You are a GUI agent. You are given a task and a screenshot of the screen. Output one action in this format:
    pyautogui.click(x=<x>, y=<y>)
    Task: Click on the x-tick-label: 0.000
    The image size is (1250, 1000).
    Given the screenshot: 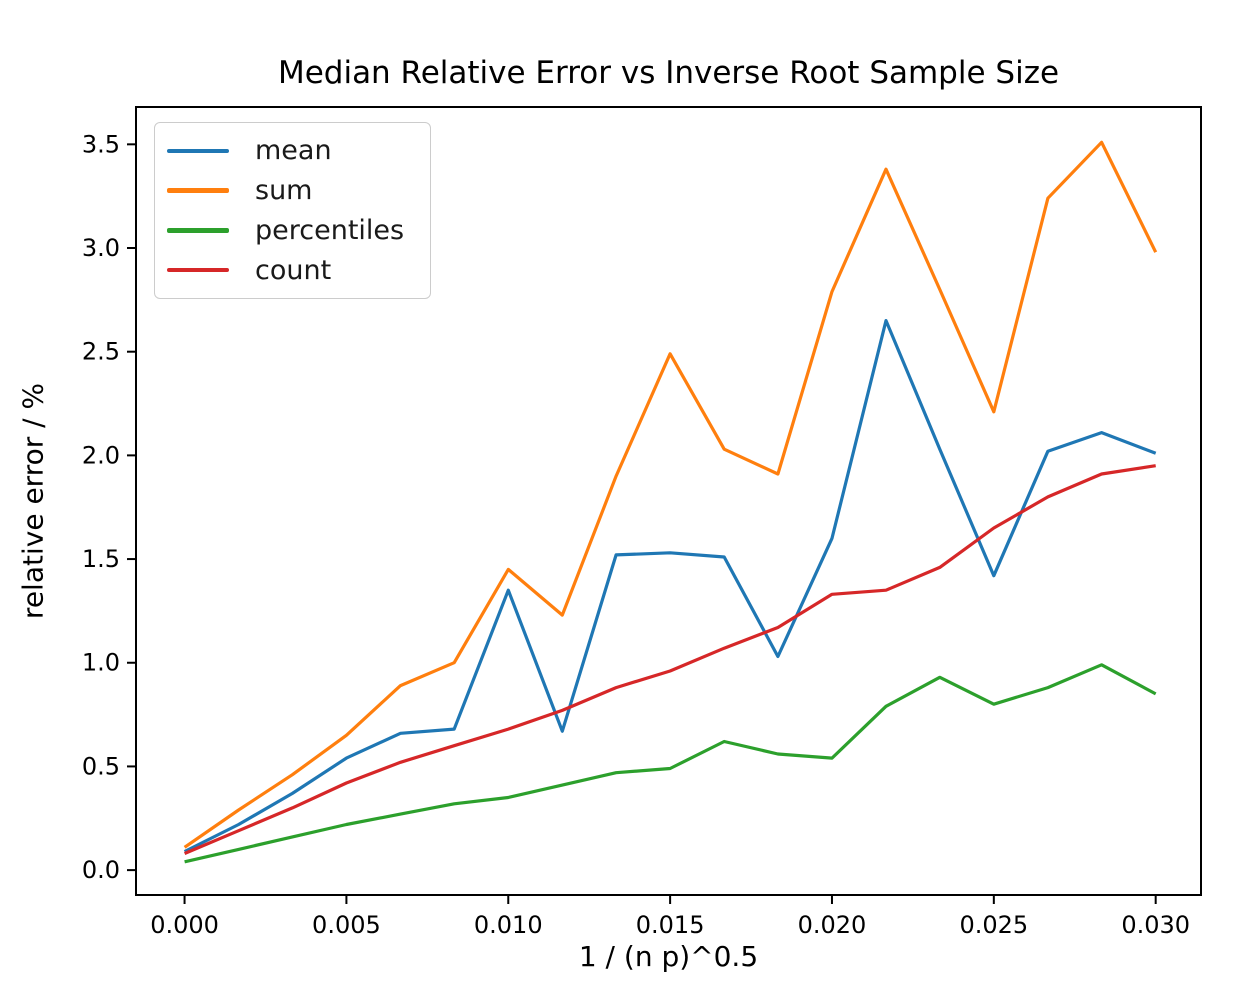 What is the action you would take?
    pyautogui.click(x=184, y=925)
    